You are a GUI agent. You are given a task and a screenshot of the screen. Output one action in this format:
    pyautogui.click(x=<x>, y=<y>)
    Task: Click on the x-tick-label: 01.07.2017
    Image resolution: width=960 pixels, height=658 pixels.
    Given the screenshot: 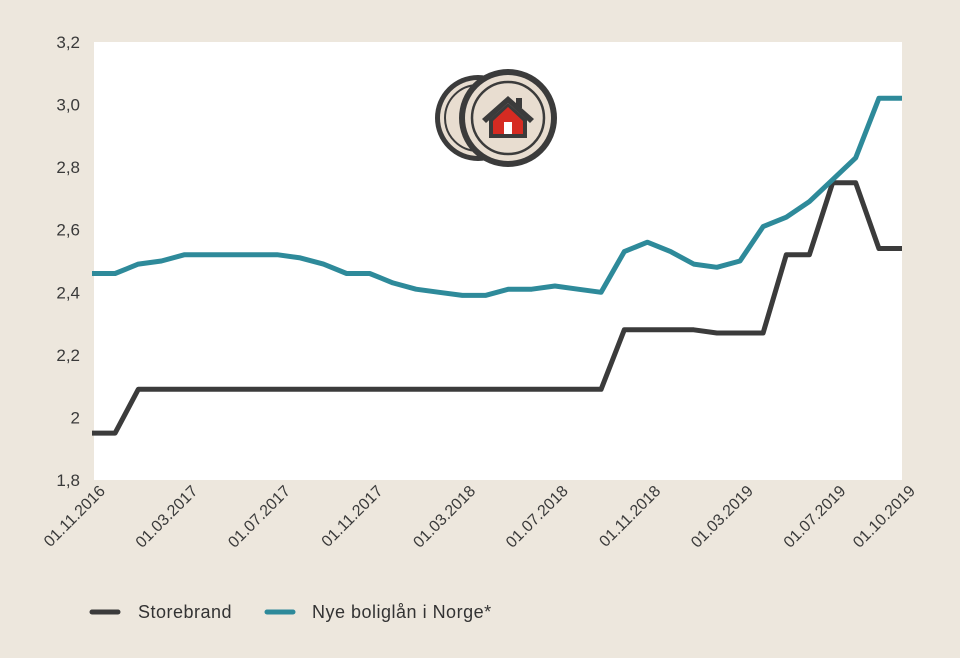 What is the action you would take?
    pyautogui.click(x=259, y=517)
    